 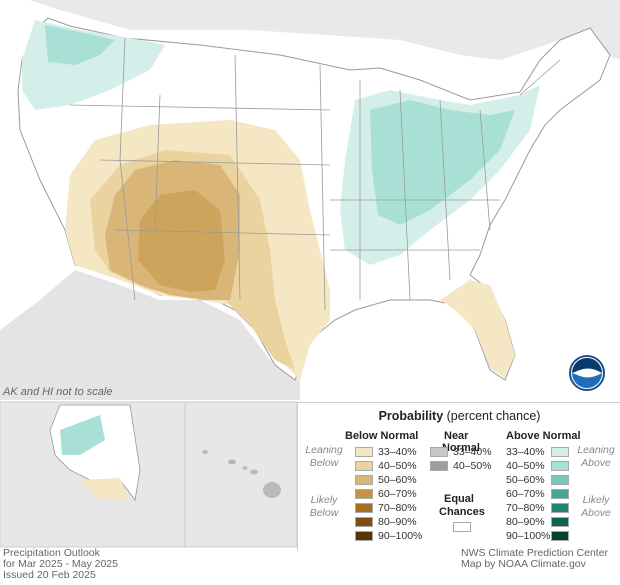 What do you see at coordinates (400, 536) in the screenshot?
I see `below-normal-label: 90–100%` at bounding box center [400, 536].